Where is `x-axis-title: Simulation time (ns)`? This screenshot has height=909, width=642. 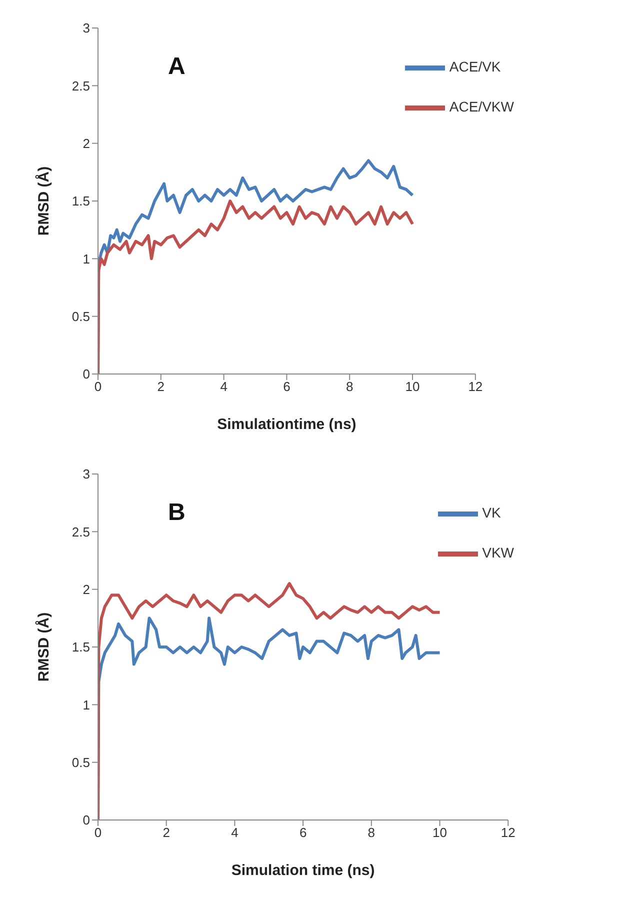 x-axis-title: Simulation time (ns) is located at coordinates (303, 870).